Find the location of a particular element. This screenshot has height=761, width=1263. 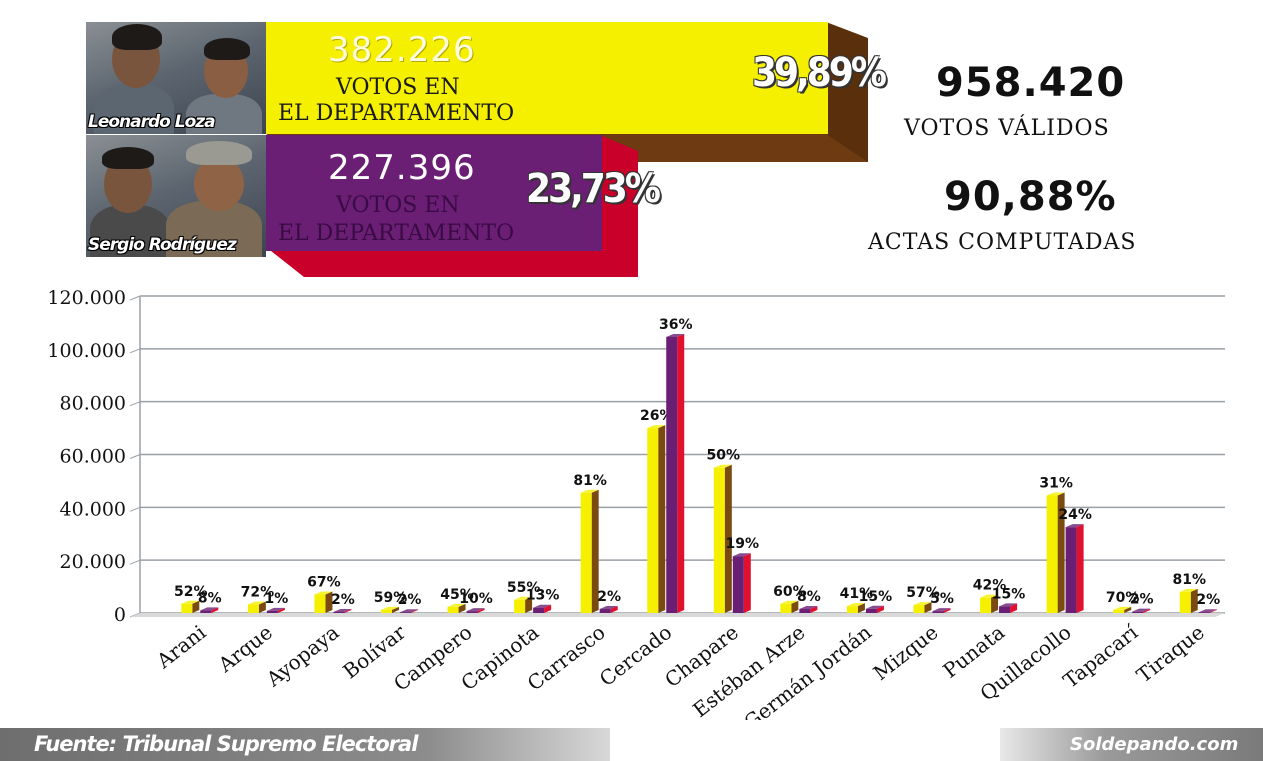

footer-right-band is located at coordinates (1131, 744).